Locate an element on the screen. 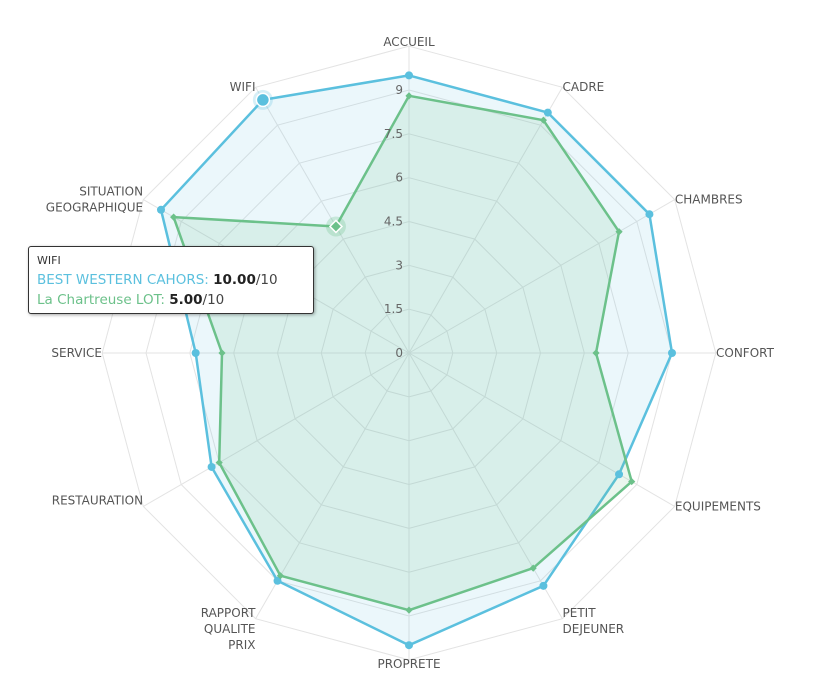  axis-label: ACCUEIL is located at coordinates (409, 42).